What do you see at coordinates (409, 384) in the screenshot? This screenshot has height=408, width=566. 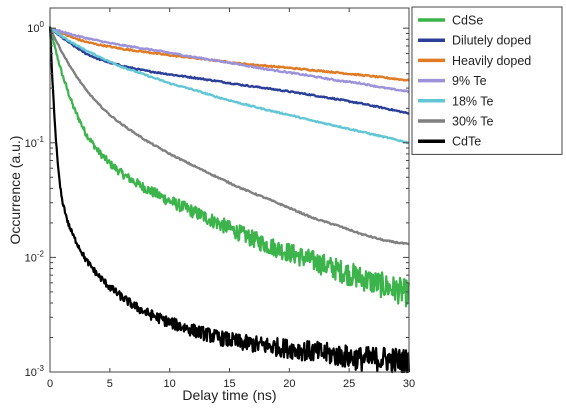 I see `x-tick-label: 30` at bounding box center [409, 384].